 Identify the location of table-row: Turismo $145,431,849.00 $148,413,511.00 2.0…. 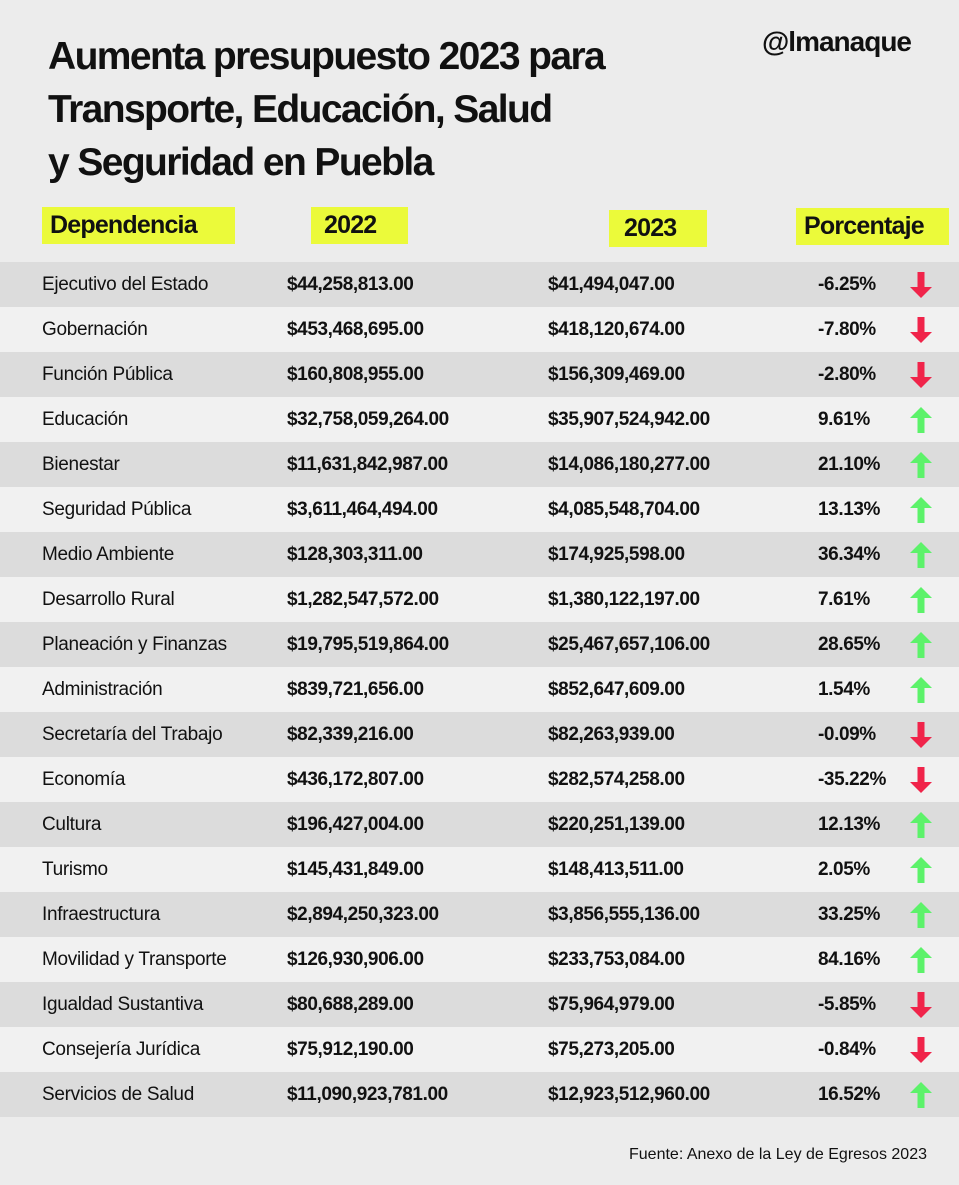
(479, 869).